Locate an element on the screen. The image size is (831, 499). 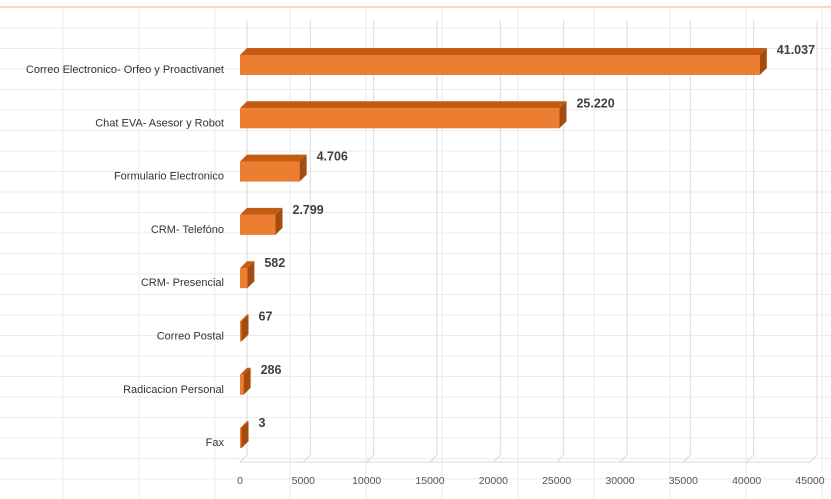
value-label: 2.799 is located at coordinates (307, 210).